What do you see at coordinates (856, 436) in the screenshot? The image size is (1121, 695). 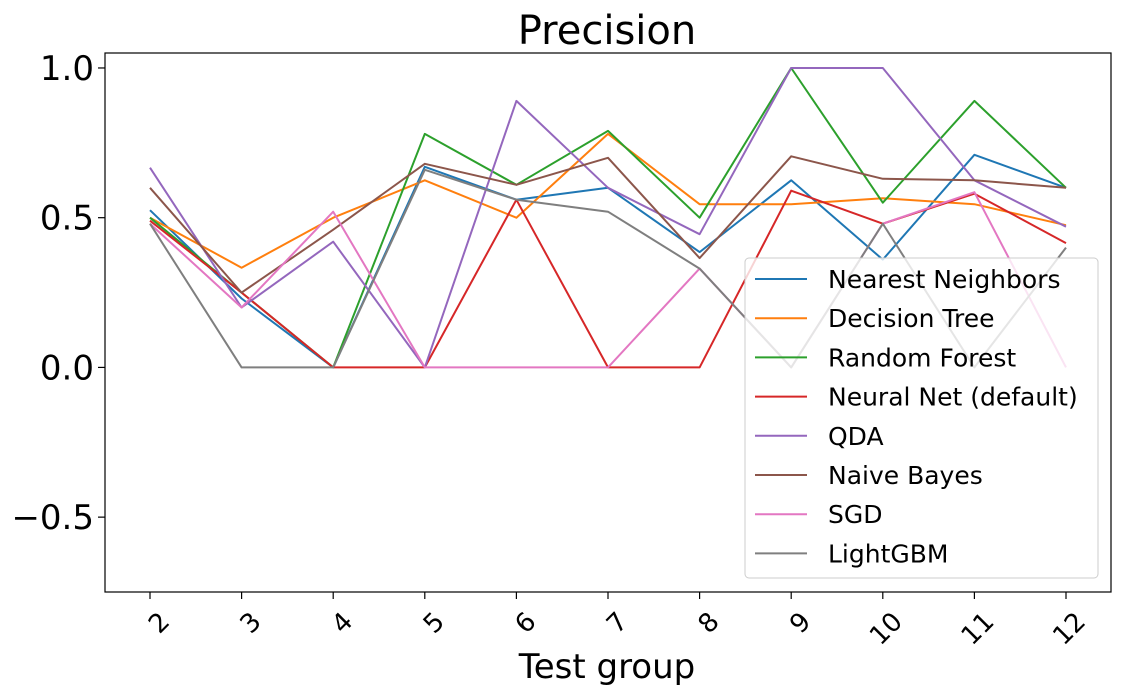 I see `legend-label: QDA` at bounding box center [856, 436].